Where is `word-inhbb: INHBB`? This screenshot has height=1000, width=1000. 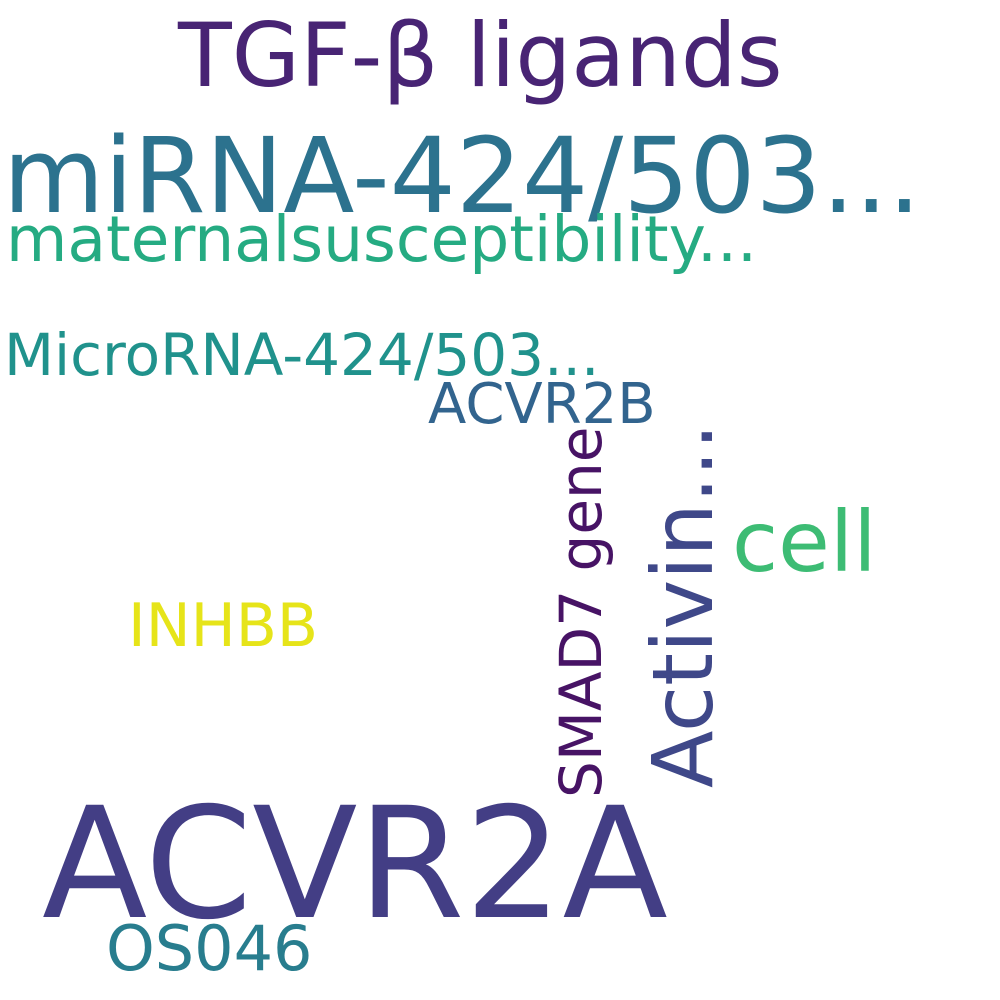
word-inhbb: INHBB is located at coordinates (223, 626).